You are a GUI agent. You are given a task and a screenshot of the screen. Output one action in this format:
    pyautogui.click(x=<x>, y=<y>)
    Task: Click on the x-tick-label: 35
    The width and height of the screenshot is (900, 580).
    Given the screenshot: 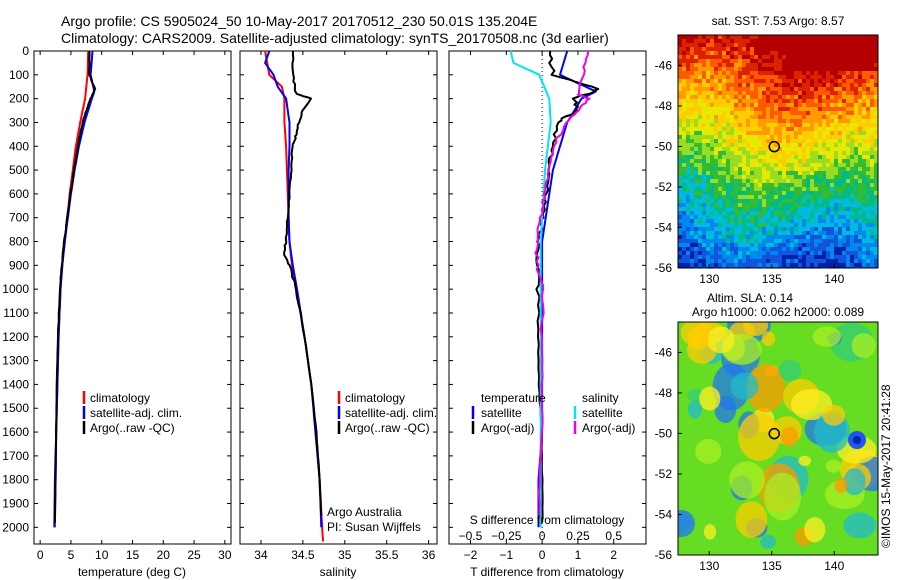 What is the action you would take?
    pyautogui.click(x=345, y=555)
    